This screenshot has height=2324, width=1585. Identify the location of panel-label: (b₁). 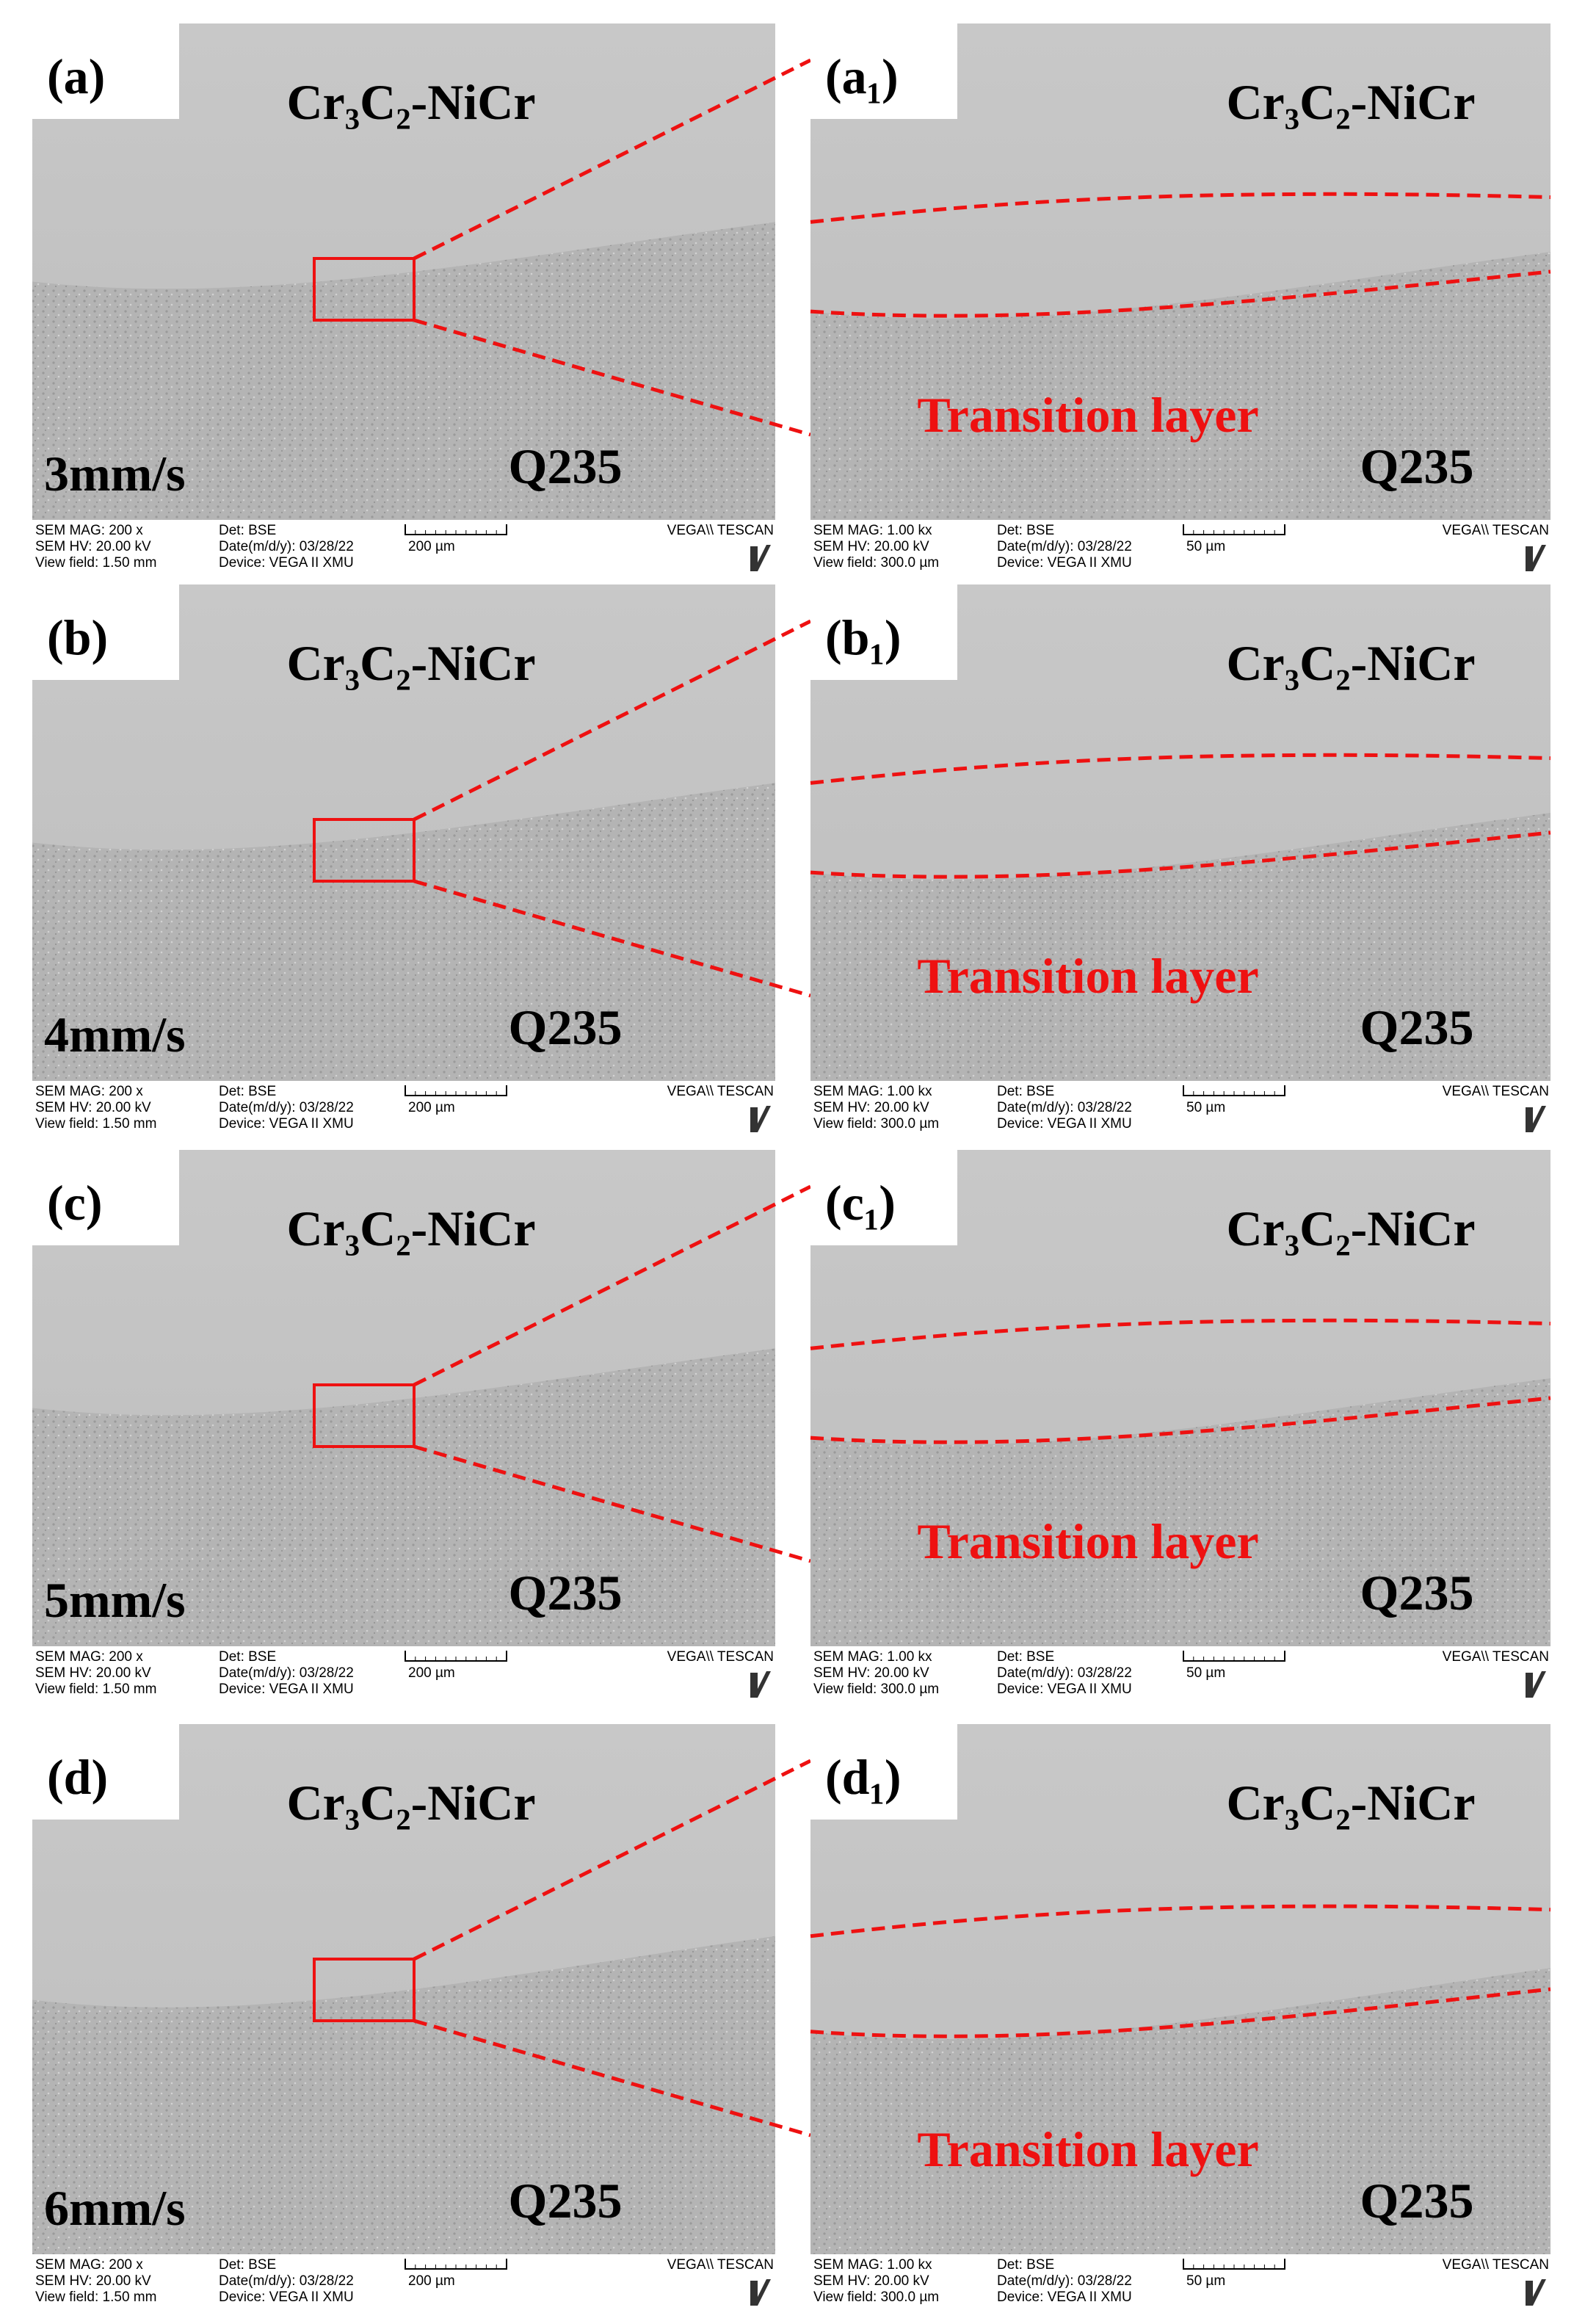
(863, 637).